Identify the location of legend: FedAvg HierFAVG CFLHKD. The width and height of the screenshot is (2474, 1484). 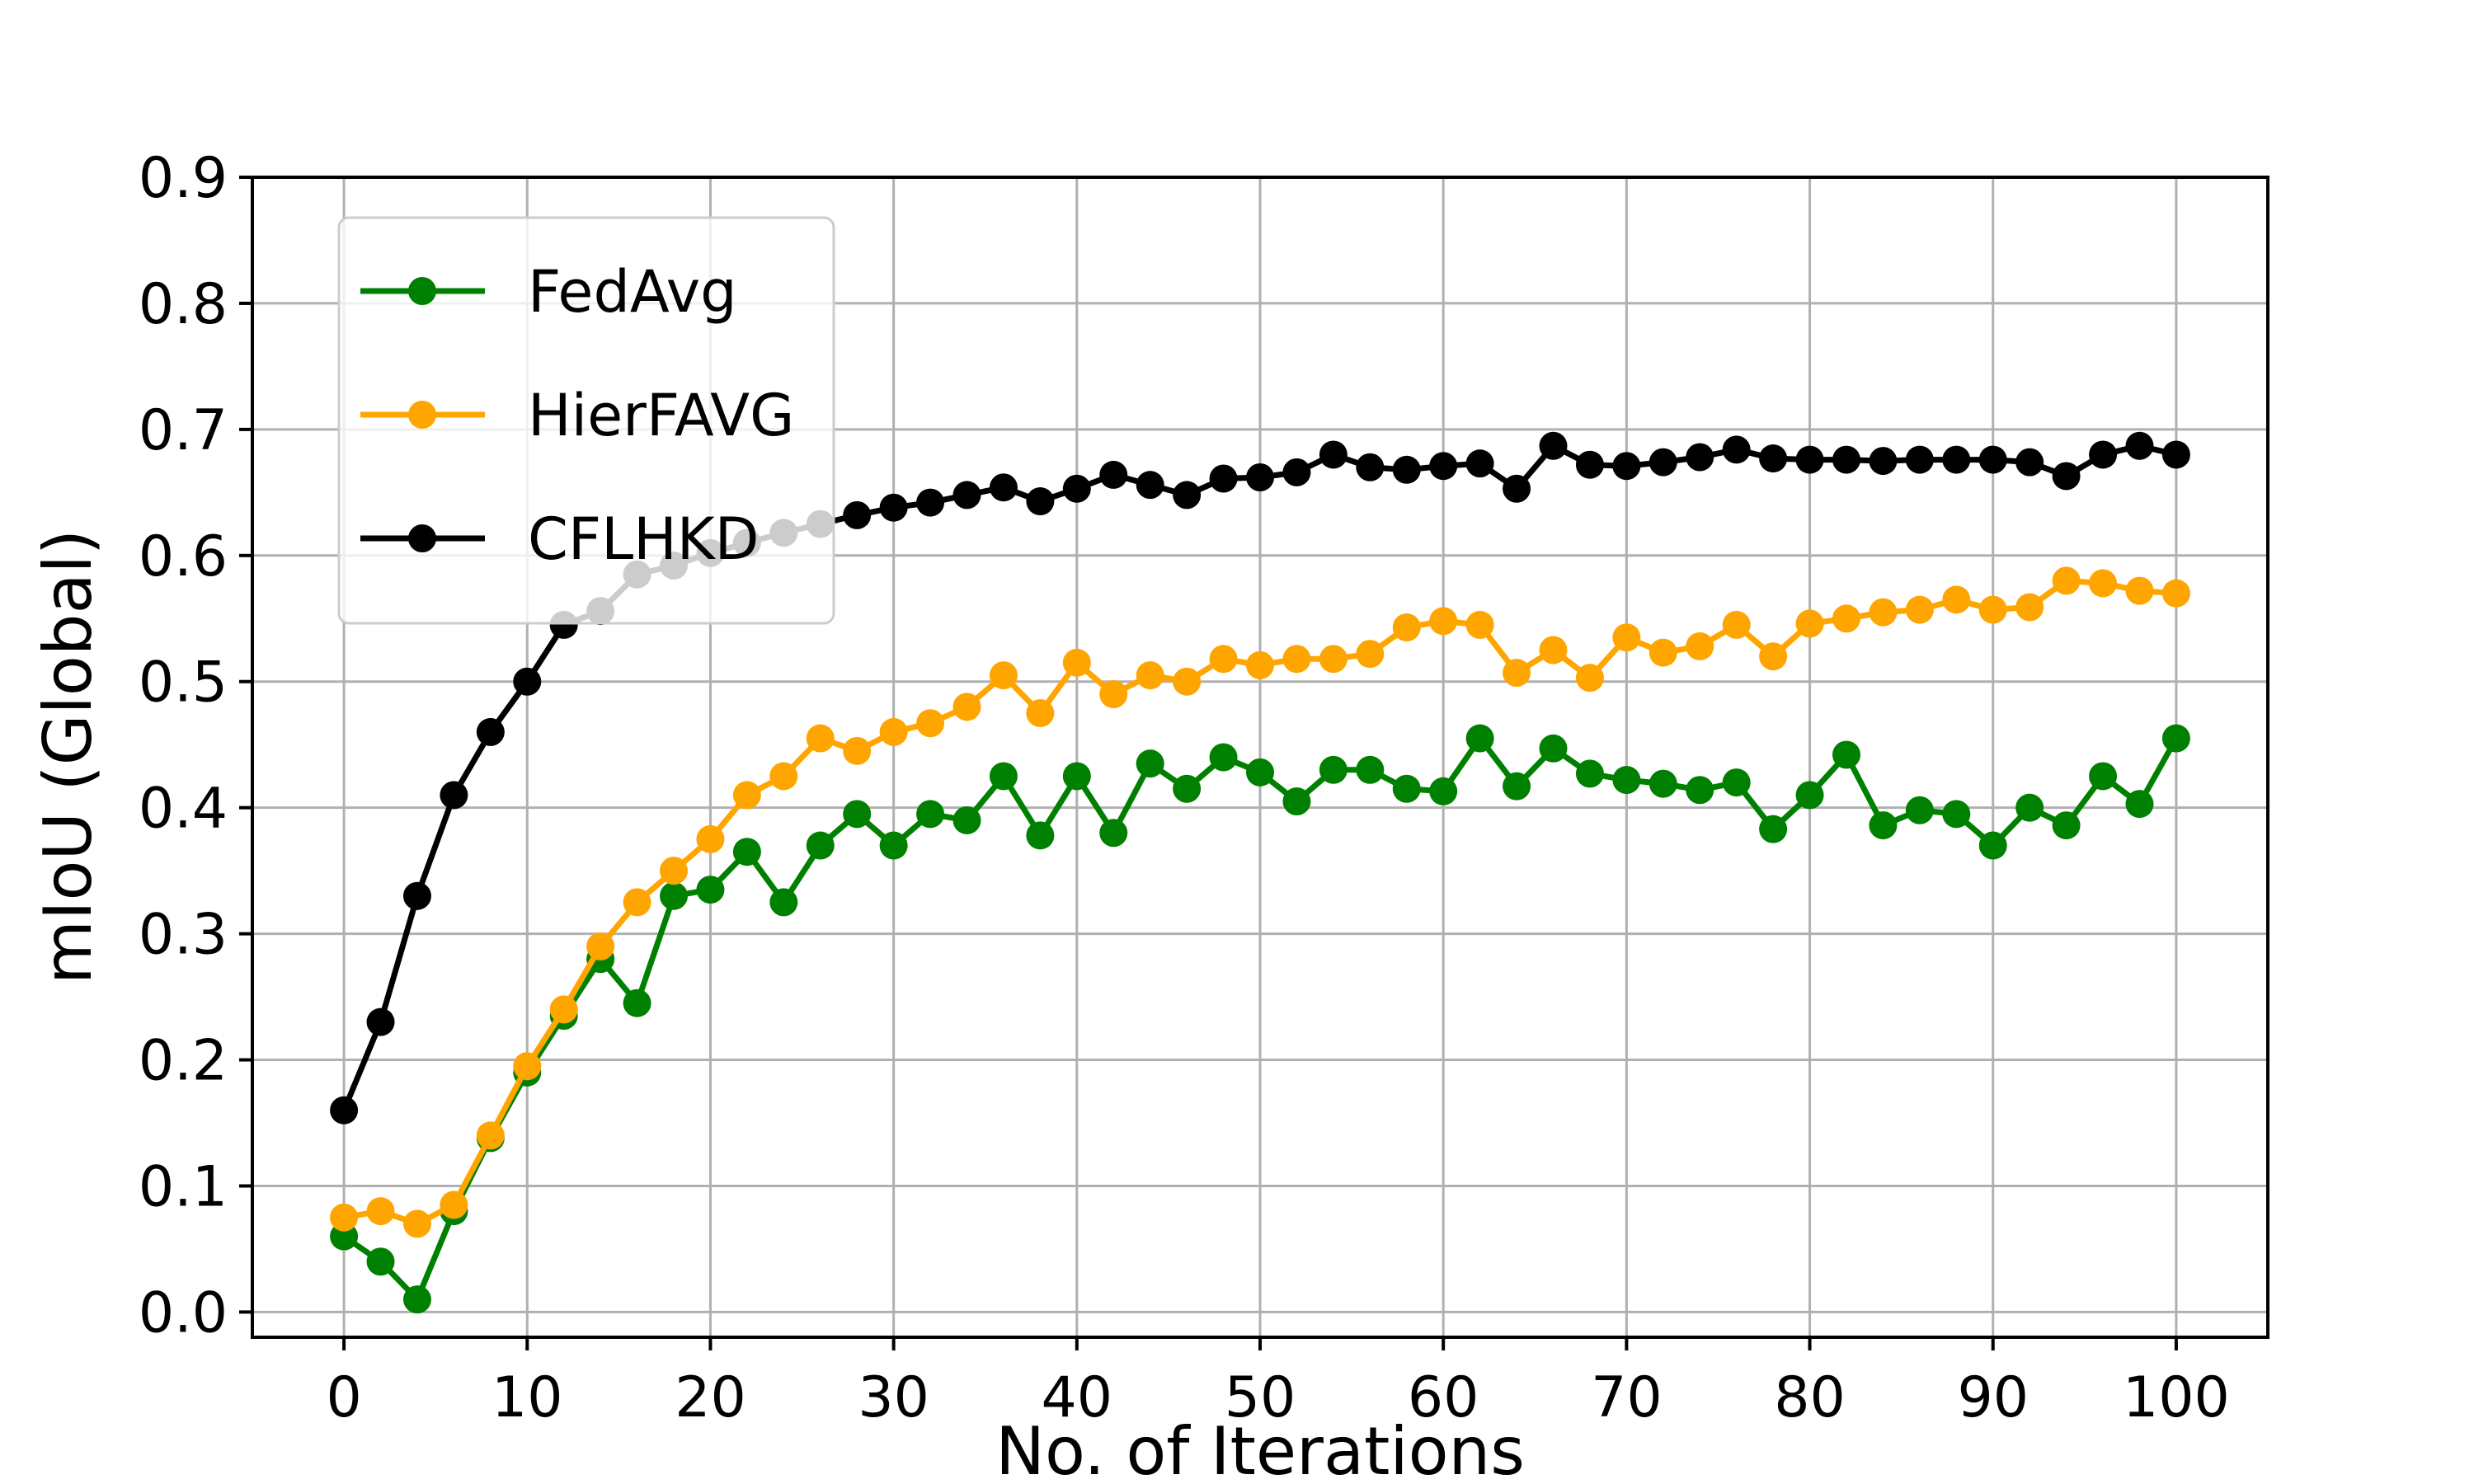
(586, 420).